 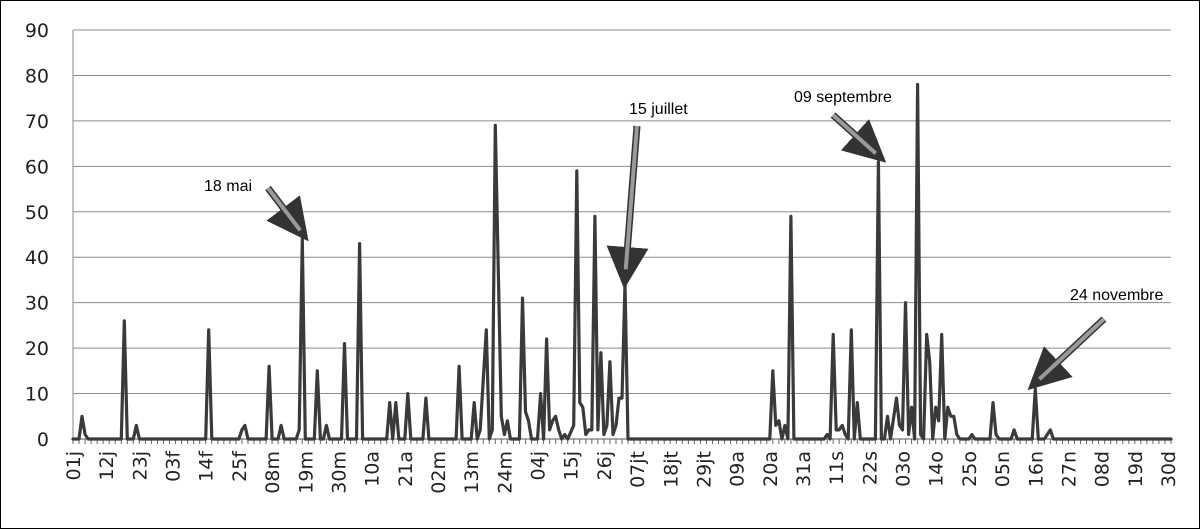 What do you see at coordinates (1103, 469) in the screenshot?
I see `x-tick-label: 08d` at bounding box center [1103, 469].